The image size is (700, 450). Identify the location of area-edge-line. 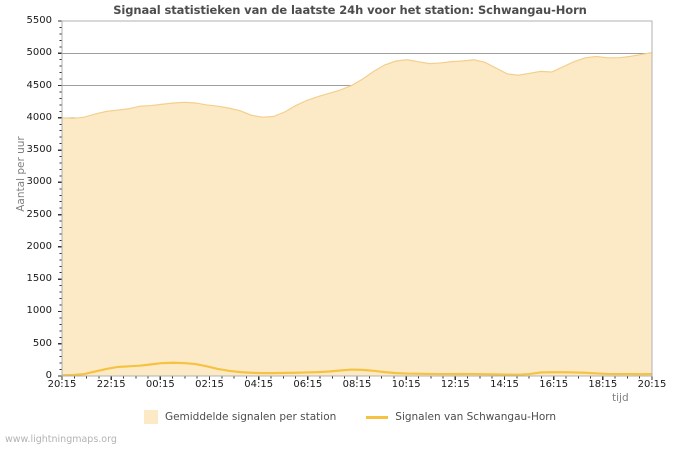
(357, 86).